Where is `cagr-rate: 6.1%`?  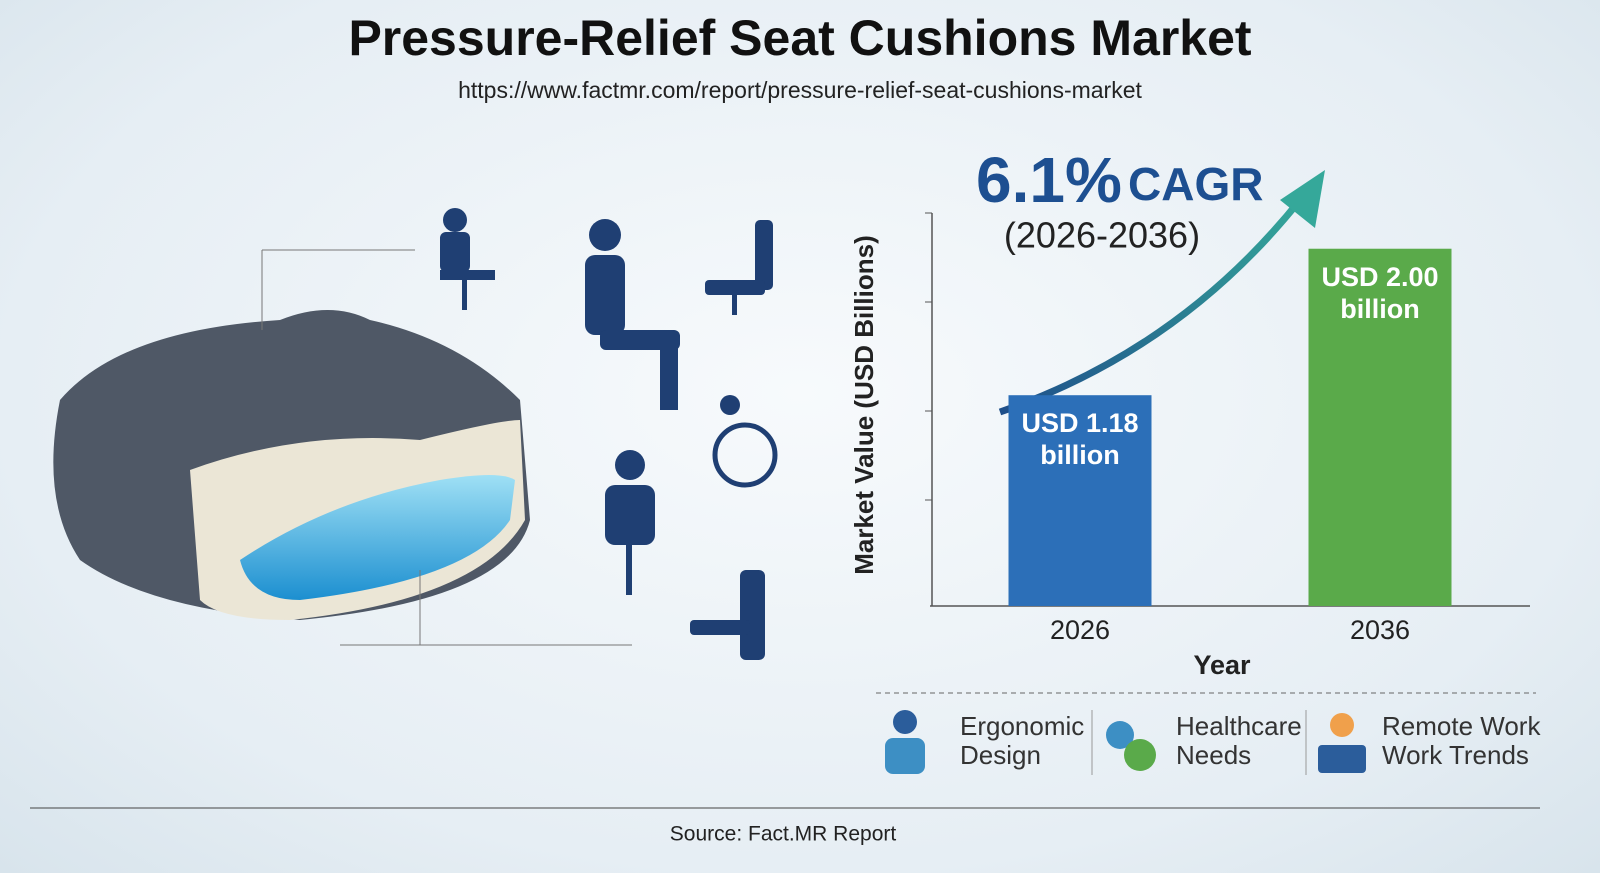
cagr-rate: 6.1% is located at coordinates (1049, 180).